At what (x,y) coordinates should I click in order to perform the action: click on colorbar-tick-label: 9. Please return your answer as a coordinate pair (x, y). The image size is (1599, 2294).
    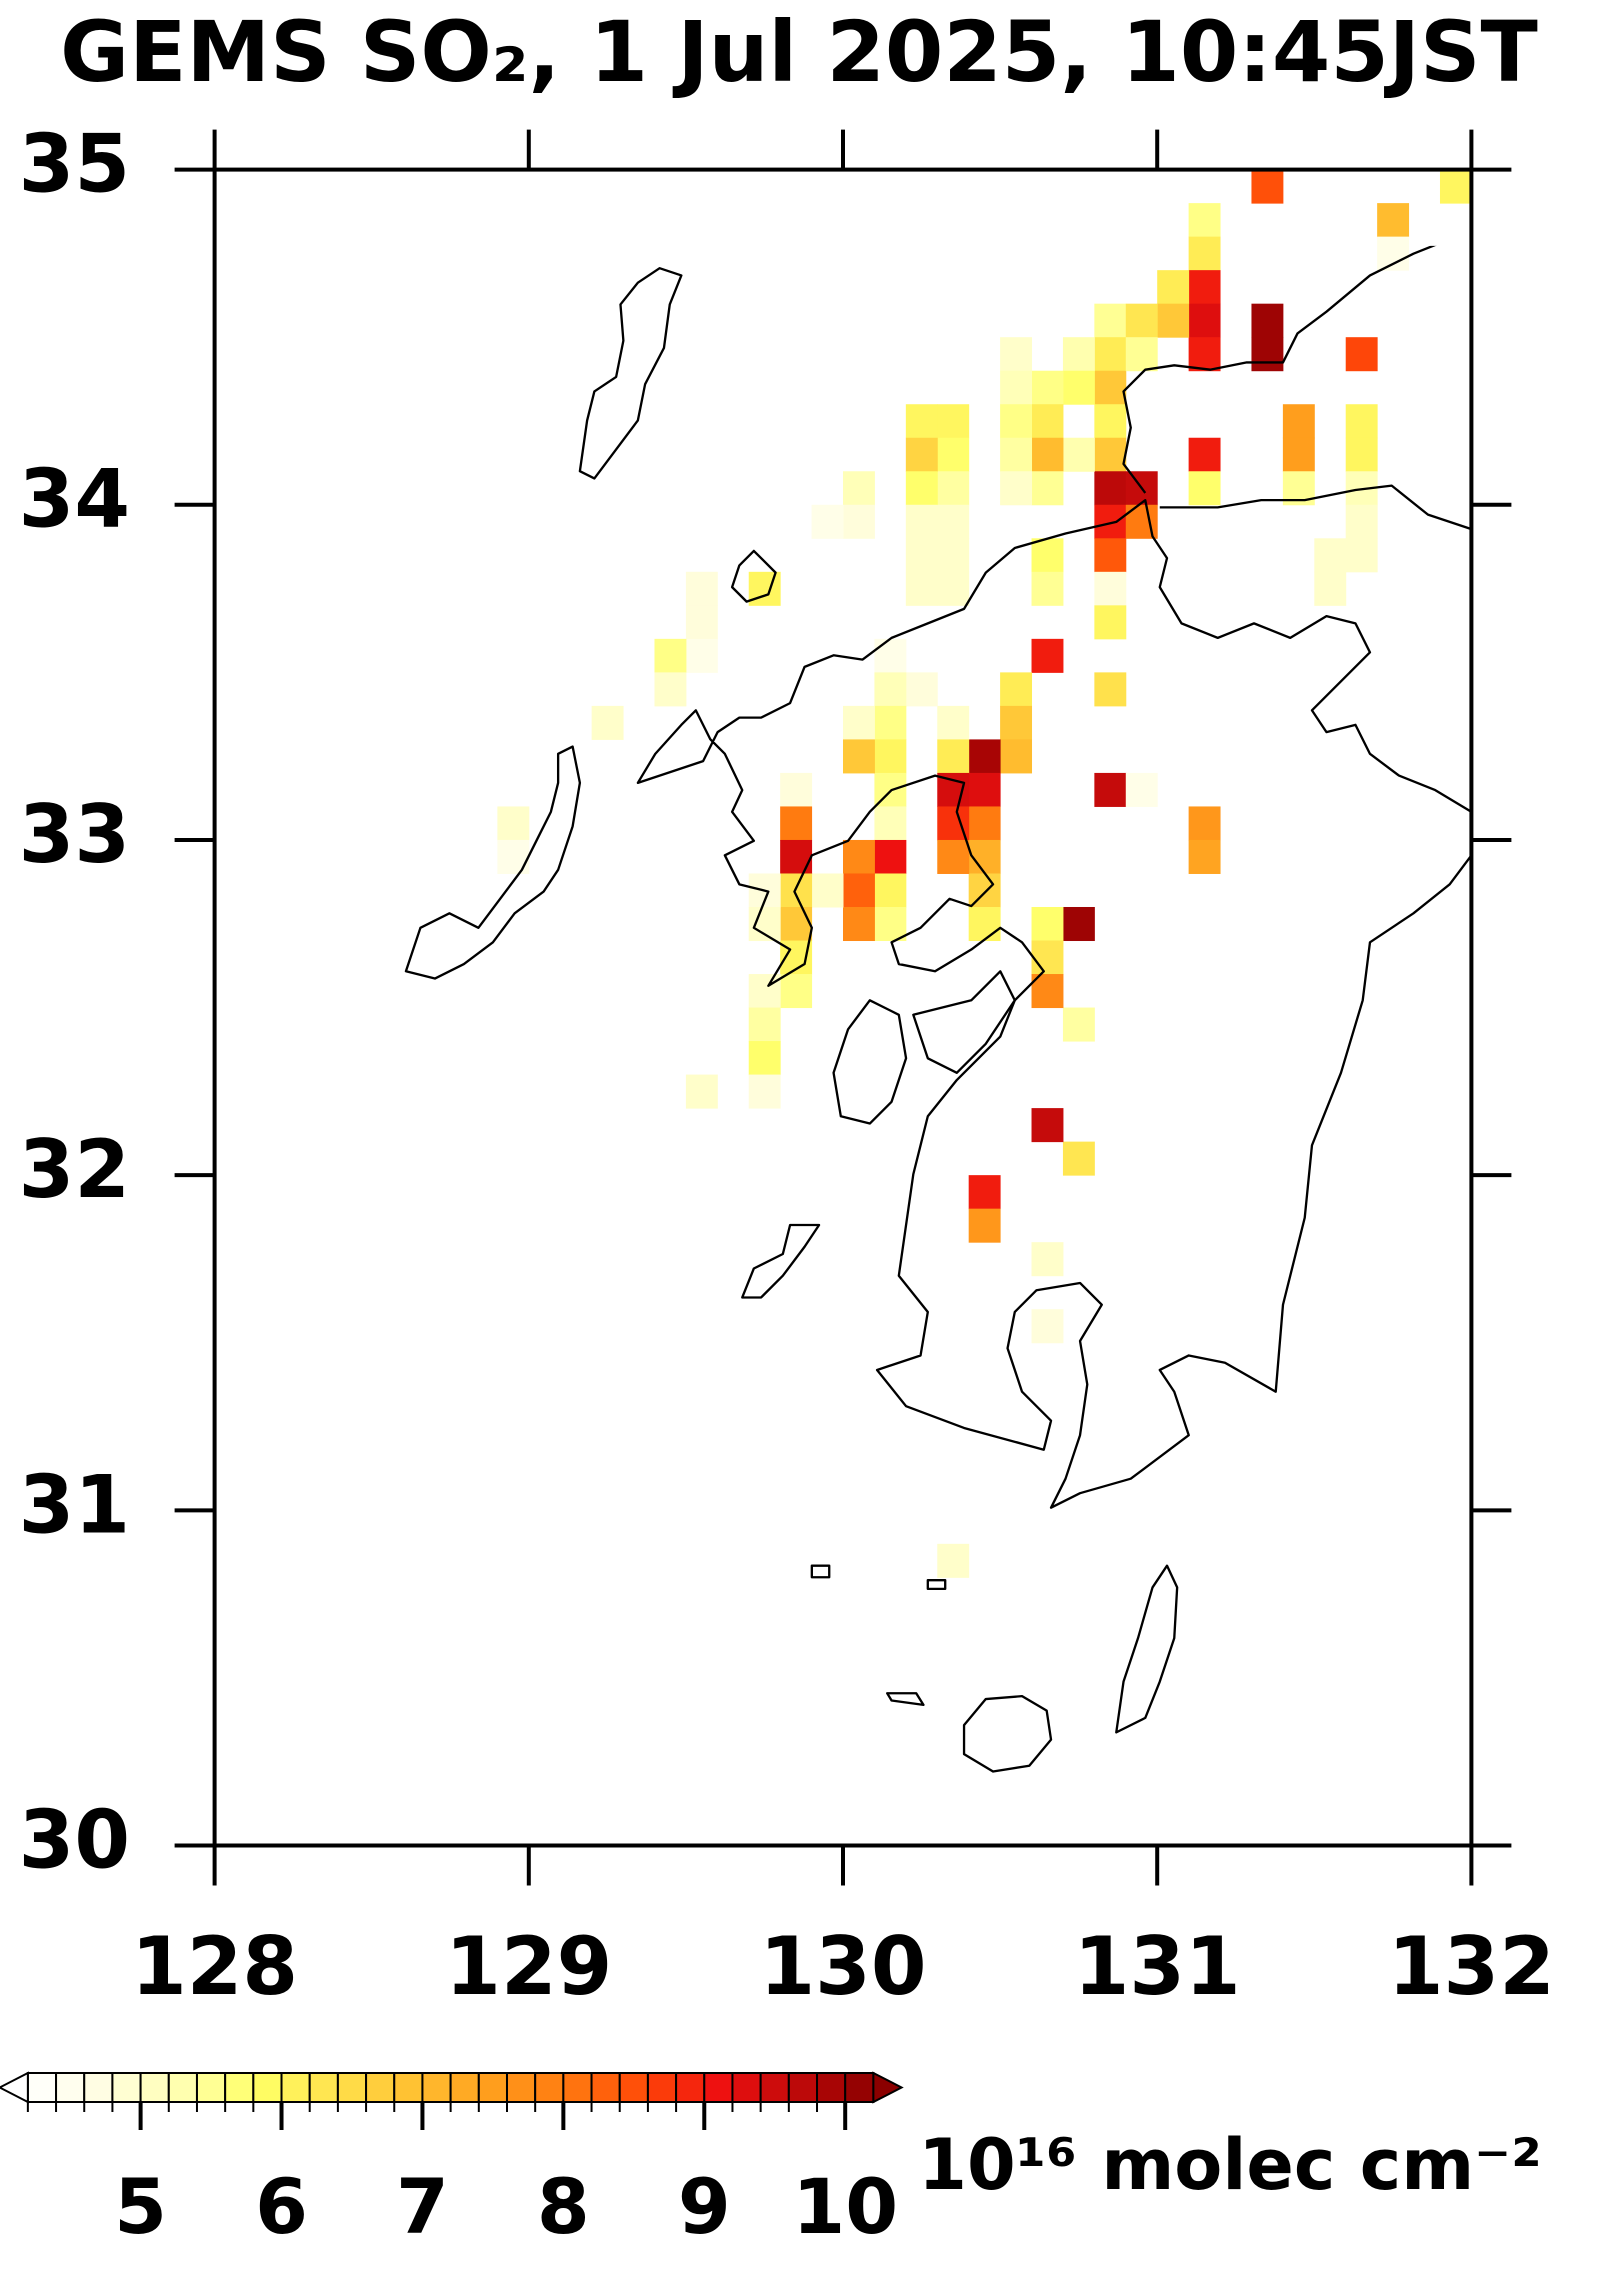
    Looking at the image, I should click on (704, 2206).